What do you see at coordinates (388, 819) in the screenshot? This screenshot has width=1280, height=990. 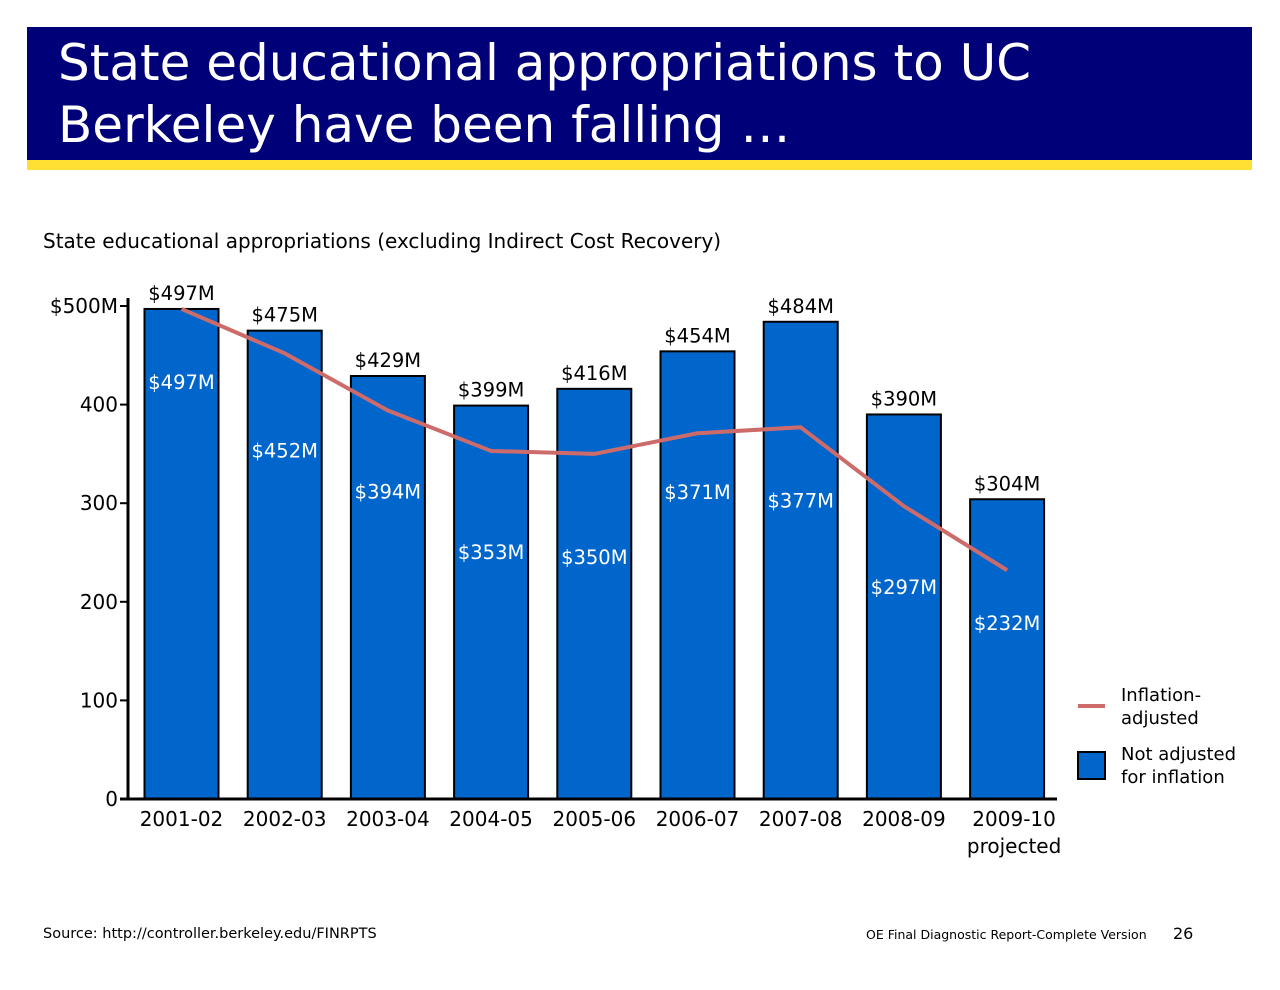 I see `x-category-label: 2003-04` at bounding box center [388, 819].